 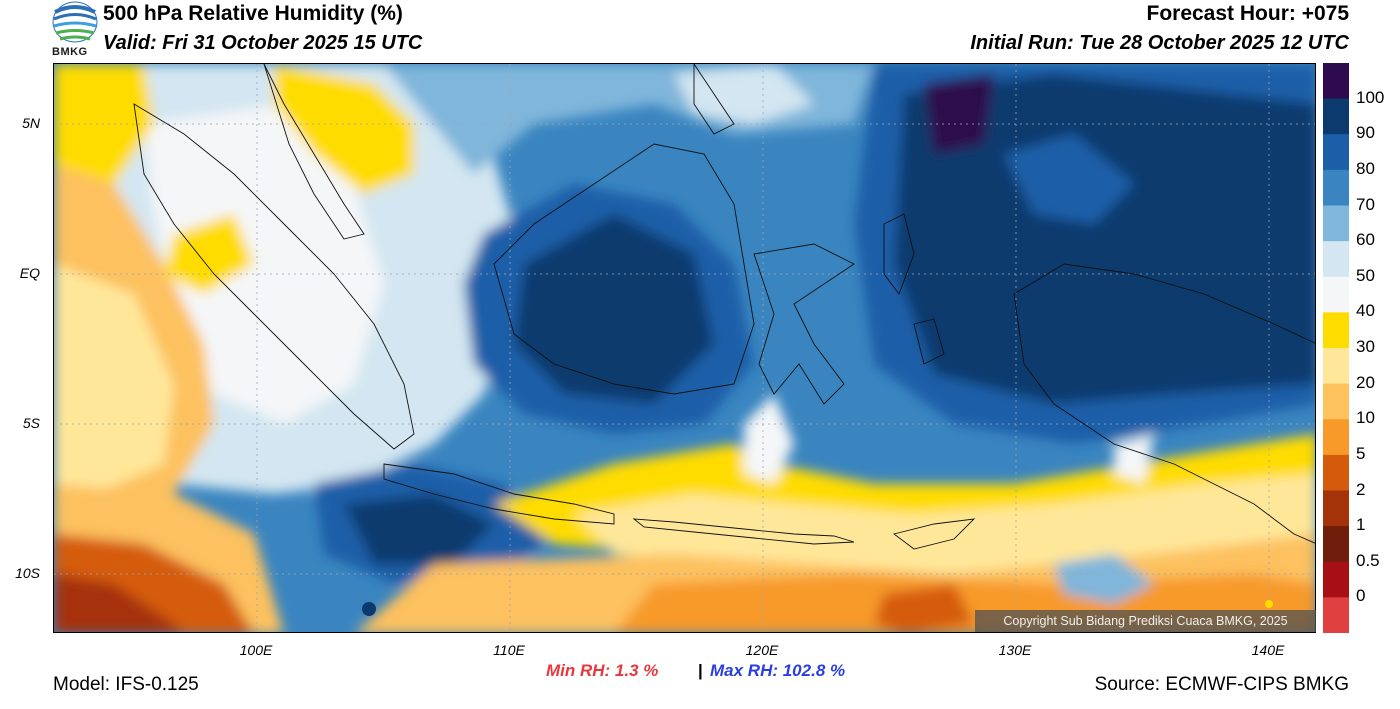 What do you see at coordinates (1365, 418) in the screenshot?
I see `colorbar-label: 10` at bounding box center [1365, 418].